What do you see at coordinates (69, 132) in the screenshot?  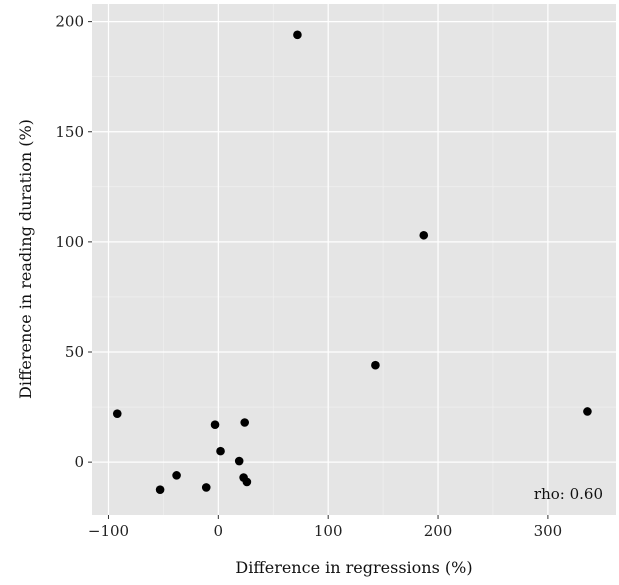 I see `y-tick-label: 150` at bounding box center [69, 132].